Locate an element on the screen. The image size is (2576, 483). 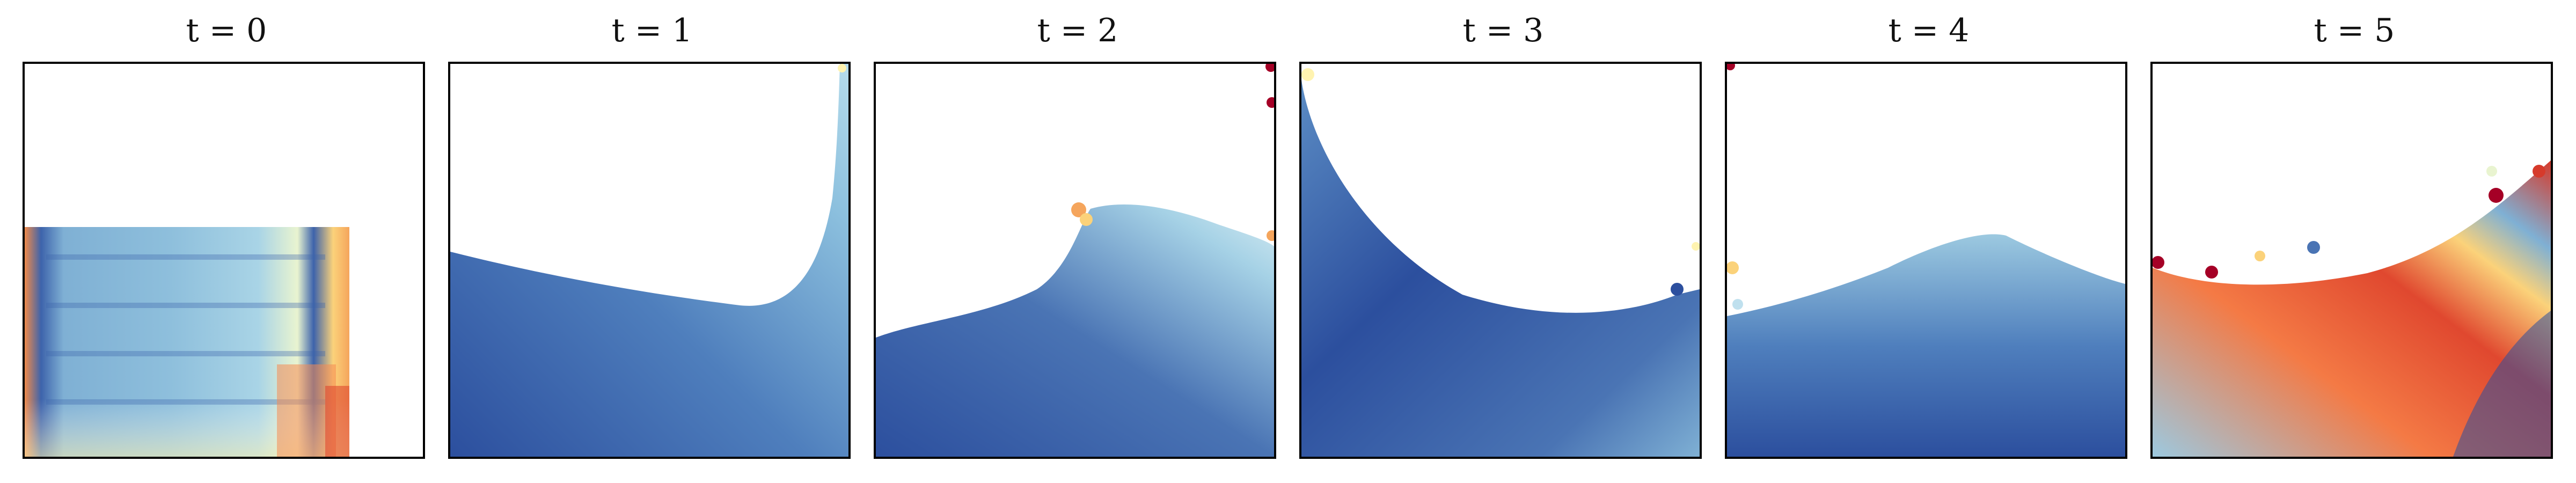
panel-title: t = 5 is located at coordinates (2354, 30).